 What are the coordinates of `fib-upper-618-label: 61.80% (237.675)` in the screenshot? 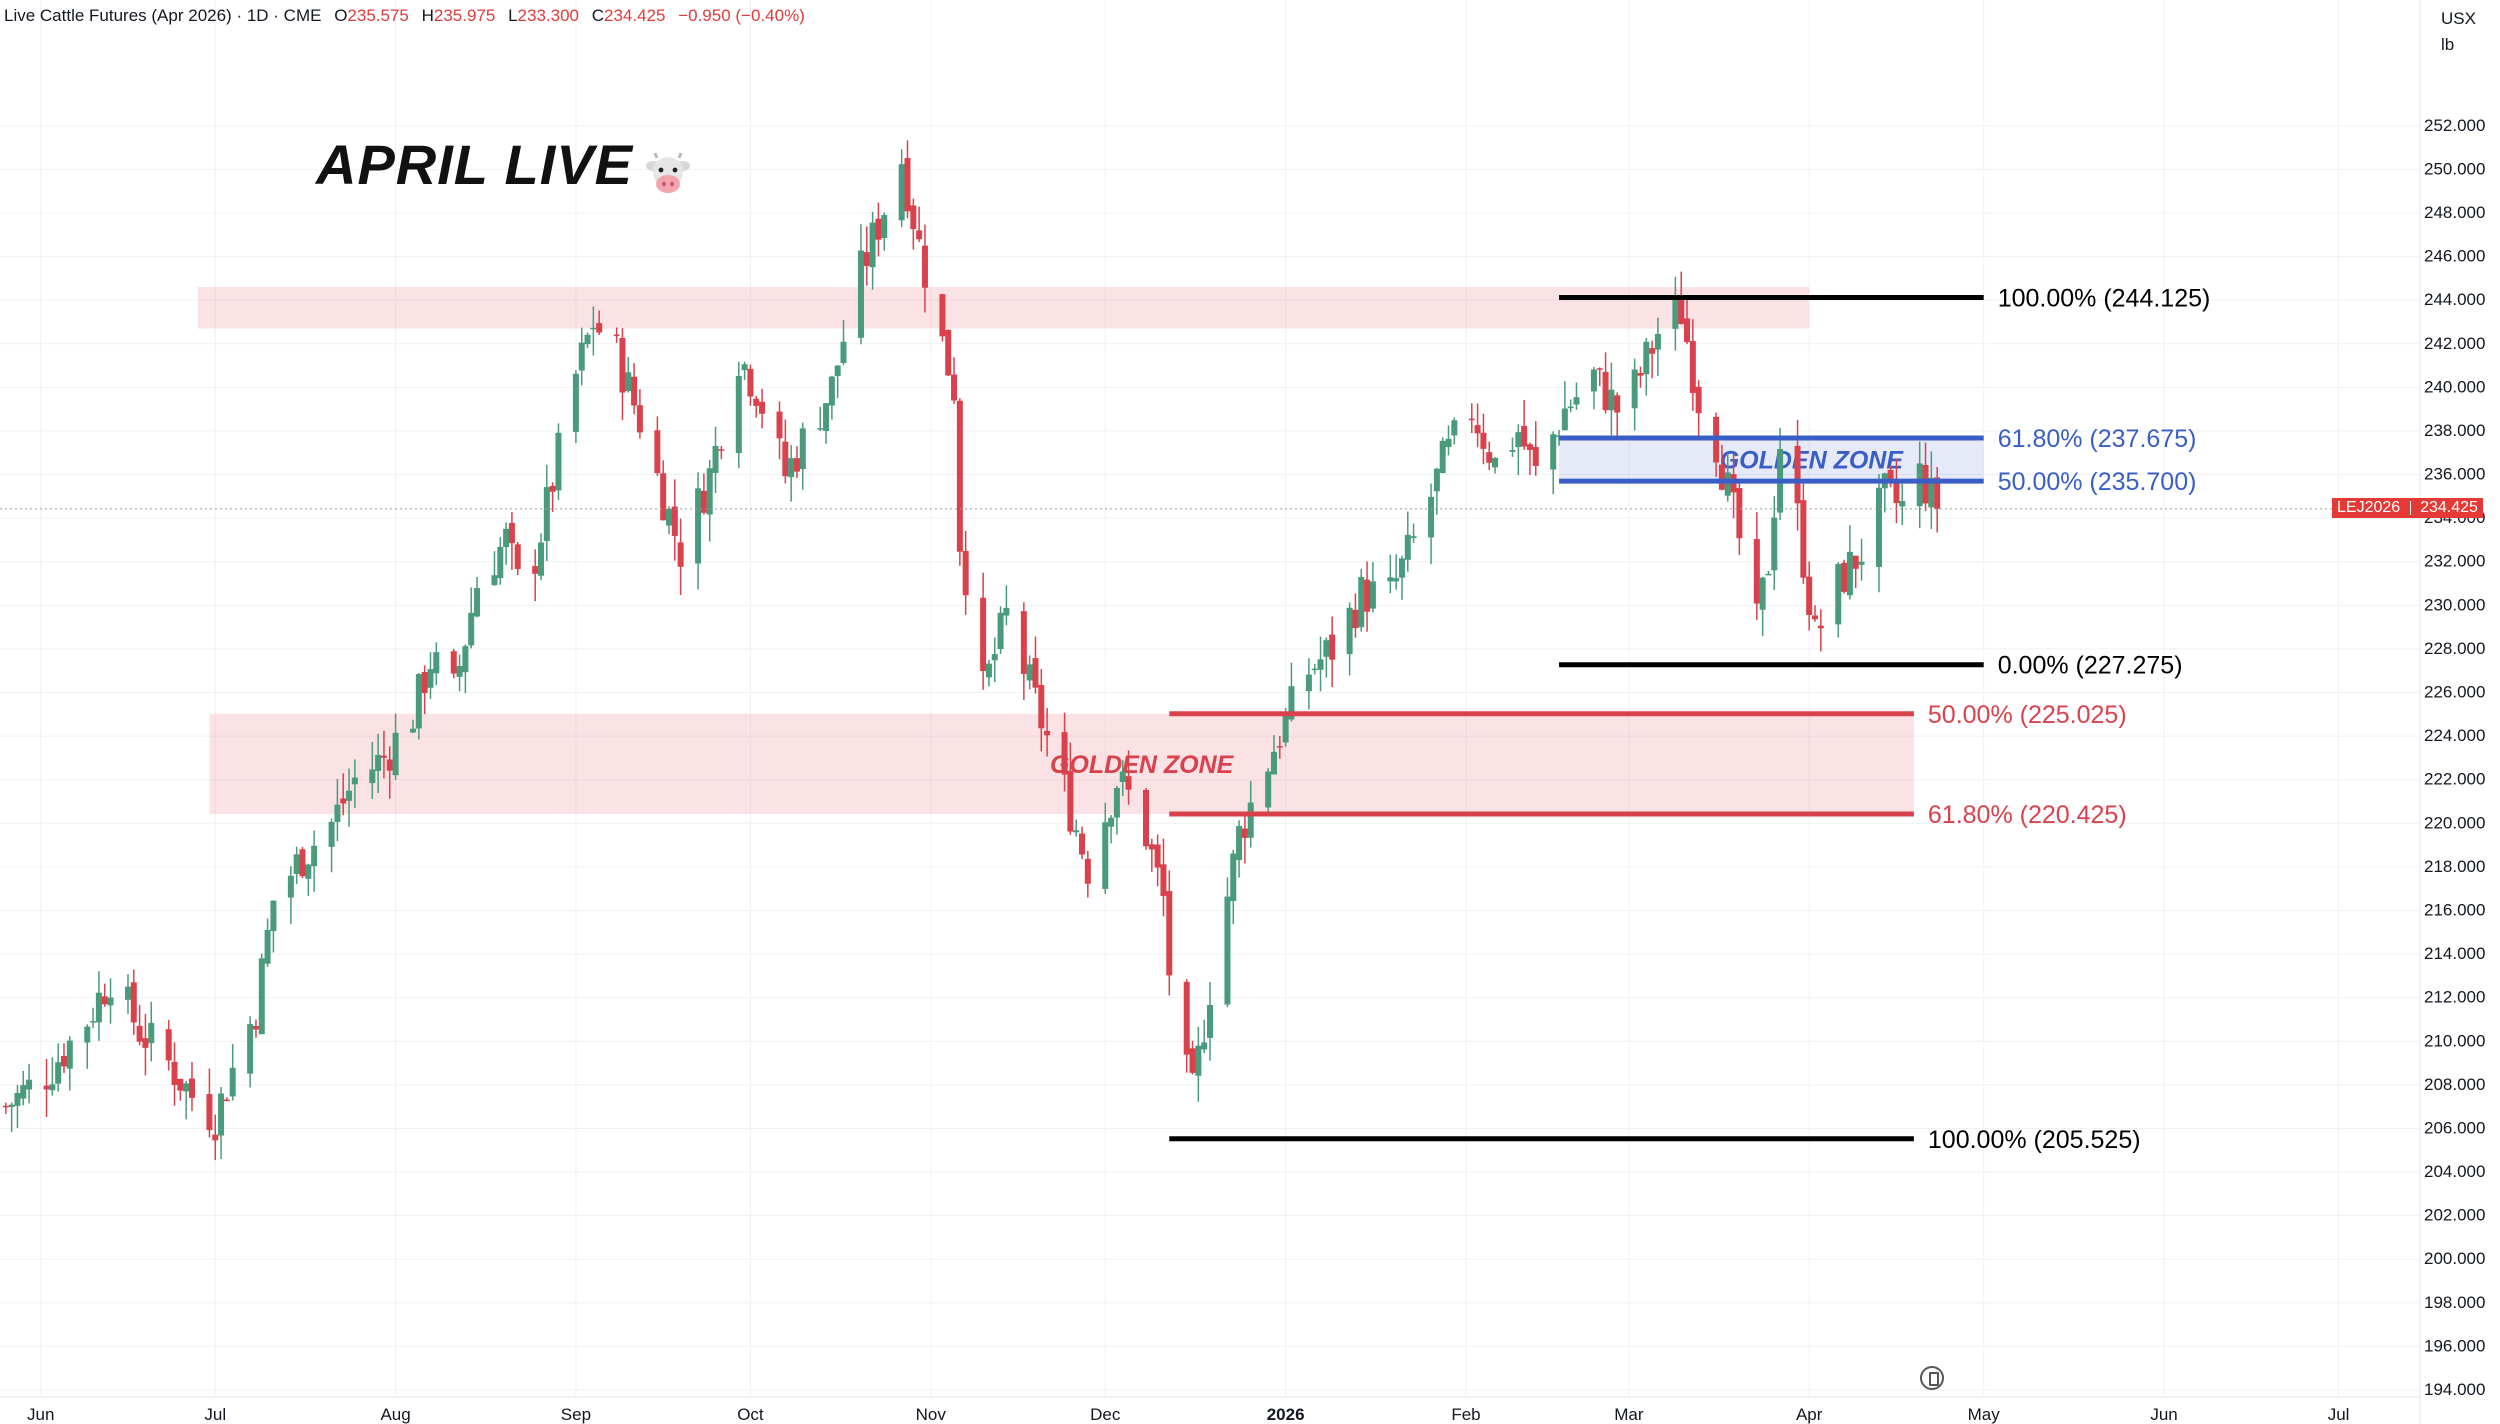 It's located at (2097, 439).